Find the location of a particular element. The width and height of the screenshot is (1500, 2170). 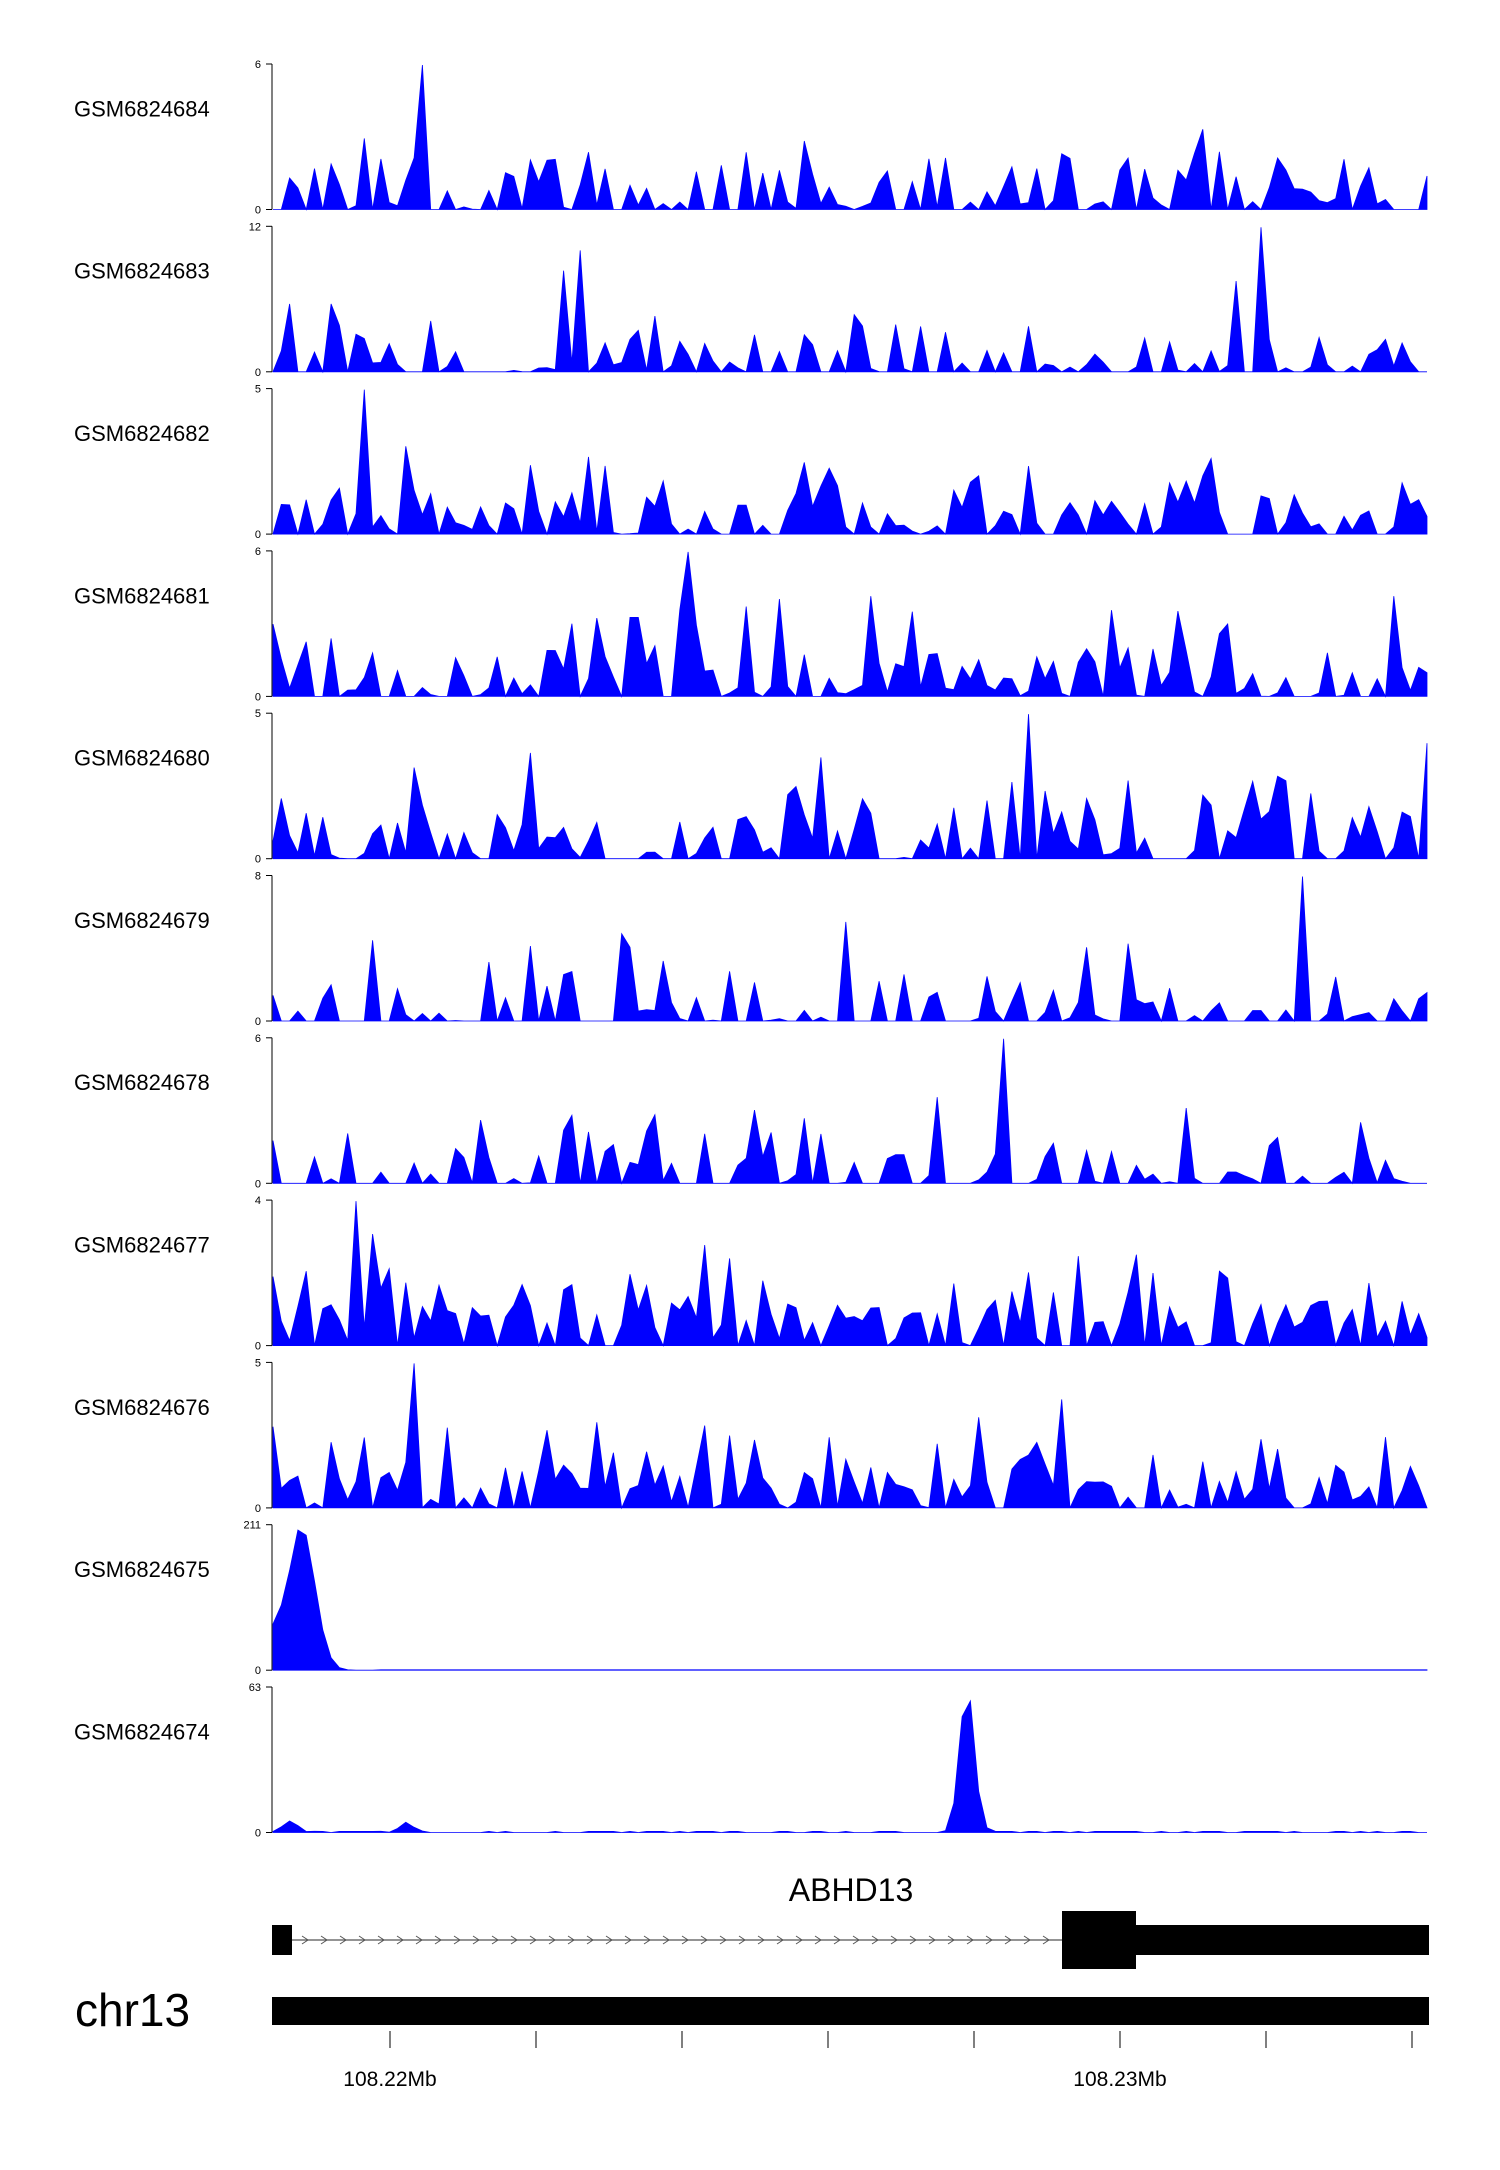

chromosome-track: chr13 is located at coordinates (752, 2010).